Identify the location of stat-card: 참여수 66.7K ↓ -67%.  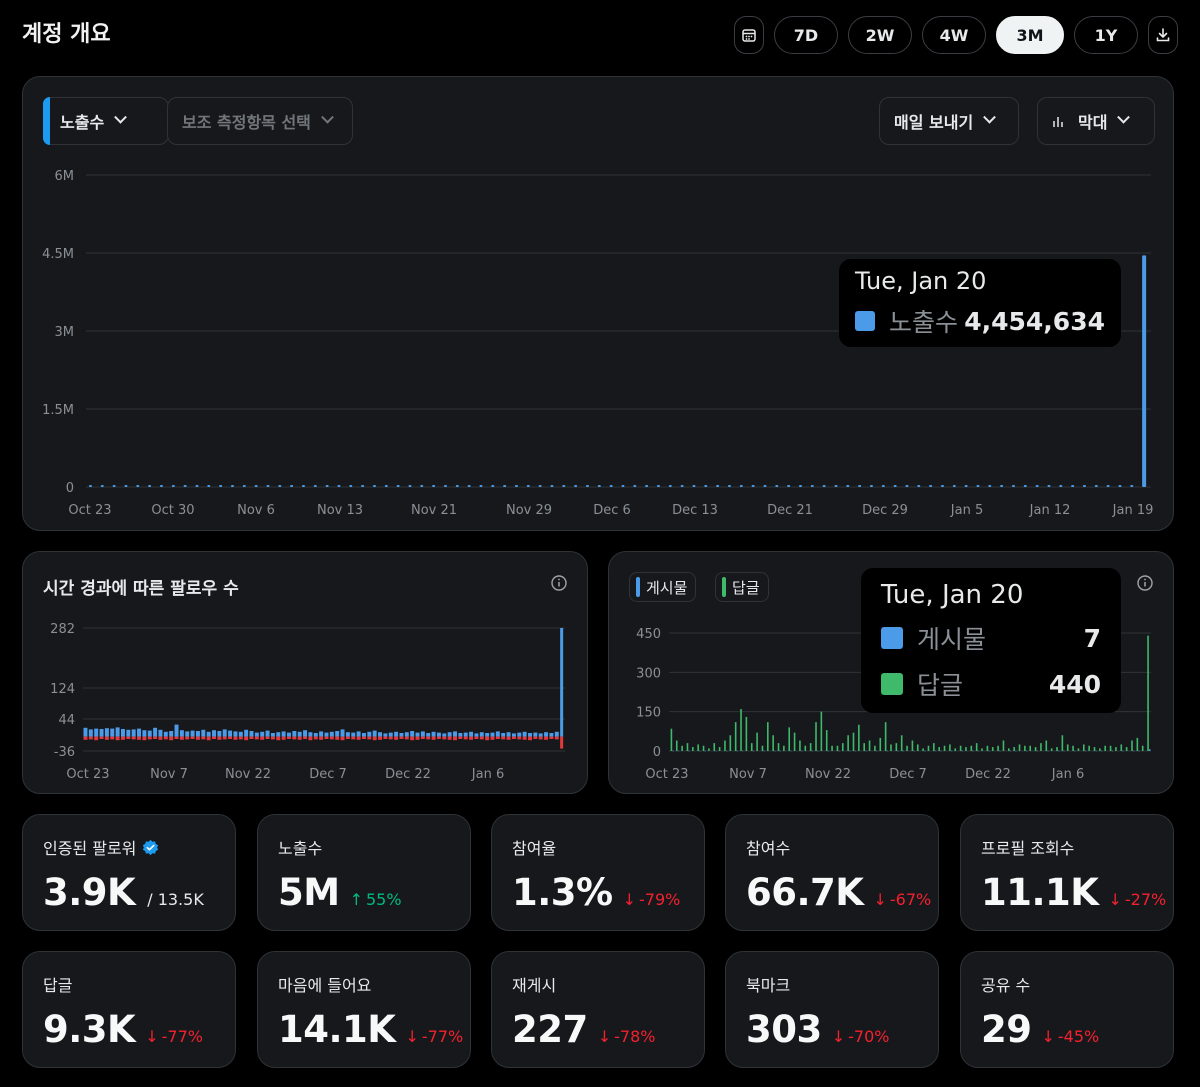
(832, 872).